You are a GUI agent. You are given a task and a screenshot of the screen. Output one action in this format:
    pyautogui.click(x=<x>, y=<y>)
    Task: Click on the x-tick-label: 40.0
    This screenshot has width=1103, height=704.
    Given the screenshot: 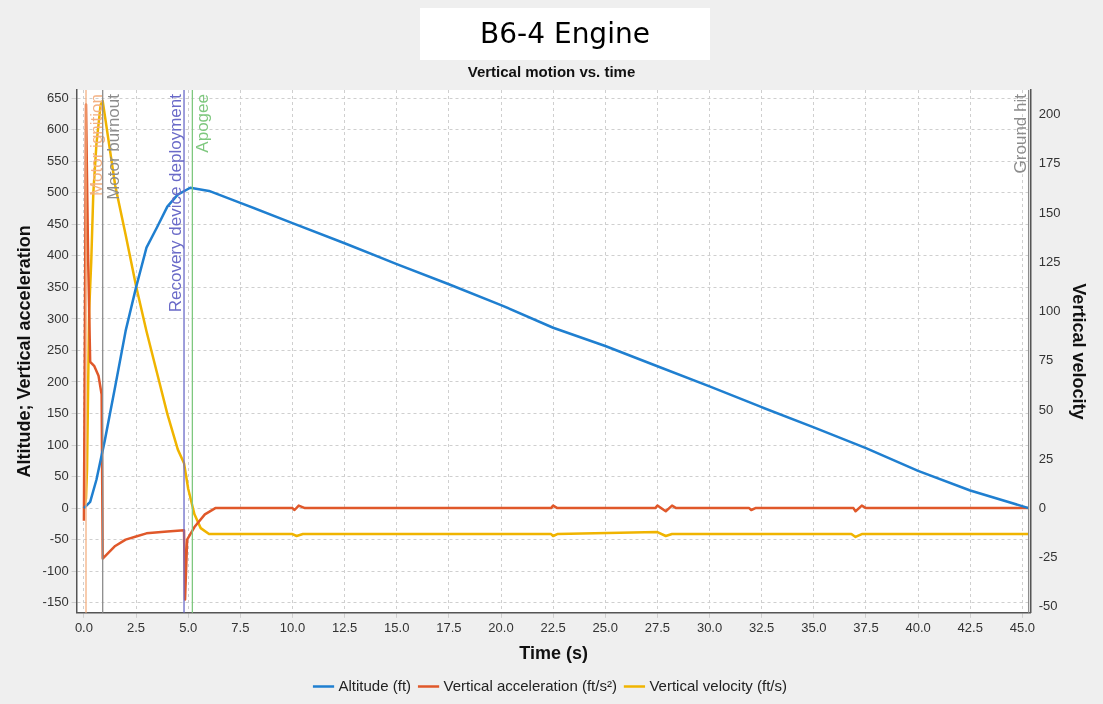 What is the action you would take?
    pyautogui.click(x=918, y=628)
    